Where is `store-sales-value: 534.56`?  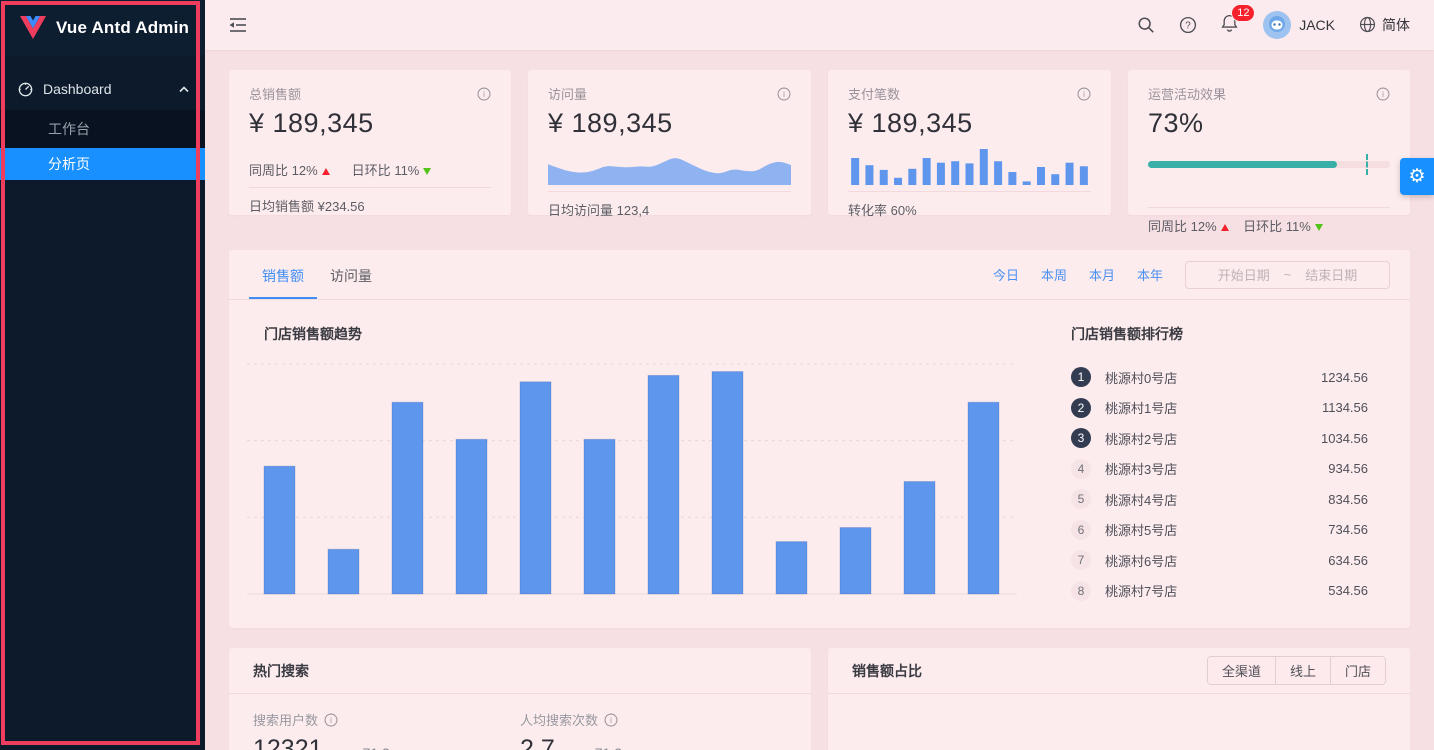
store-sales-value: 534.56 is located at coordinates (1348, 591).